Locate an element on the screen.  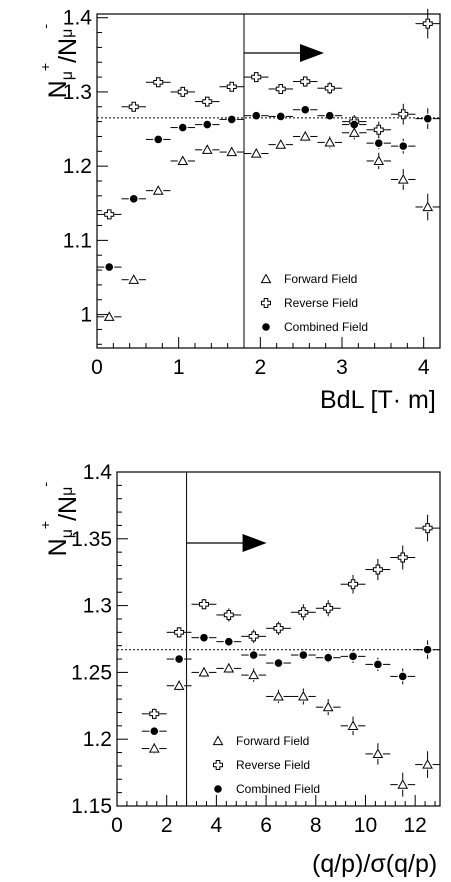
x-tick-label: 12 is located at coordinates (414, 825).